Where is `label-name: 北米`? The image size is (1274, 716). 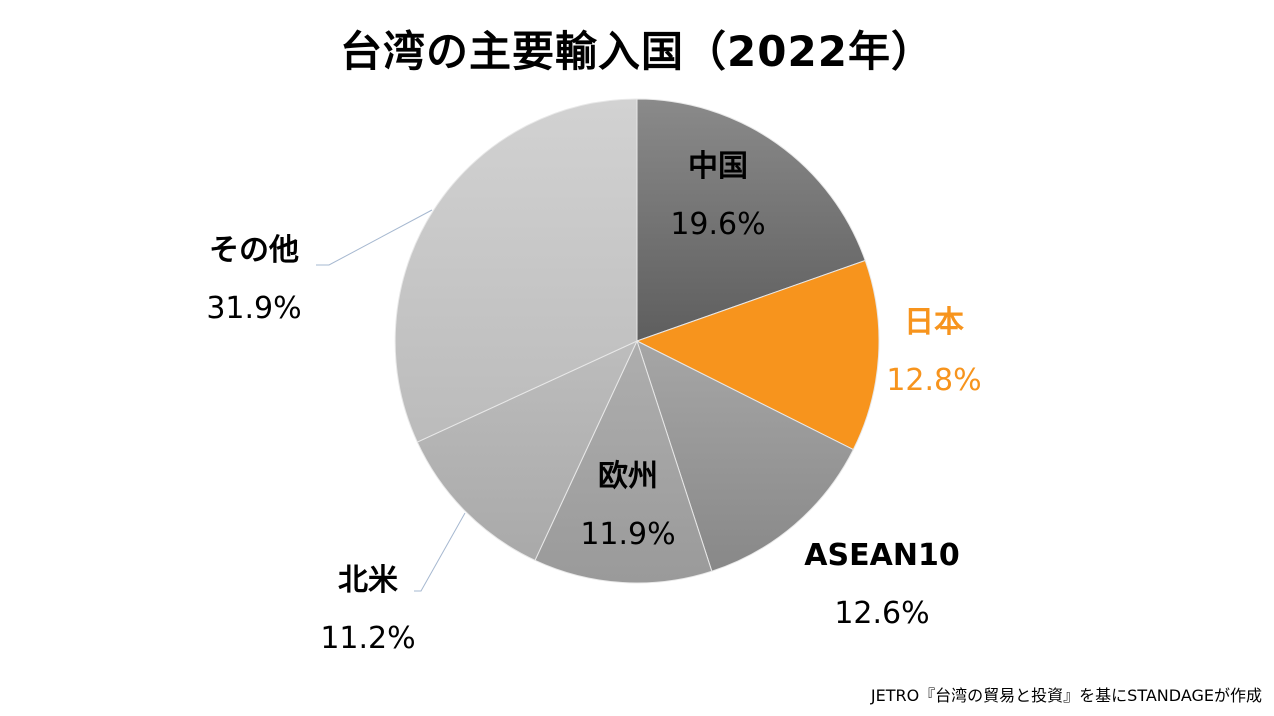
label-name: 北米 is located at coordinates (368, 580).